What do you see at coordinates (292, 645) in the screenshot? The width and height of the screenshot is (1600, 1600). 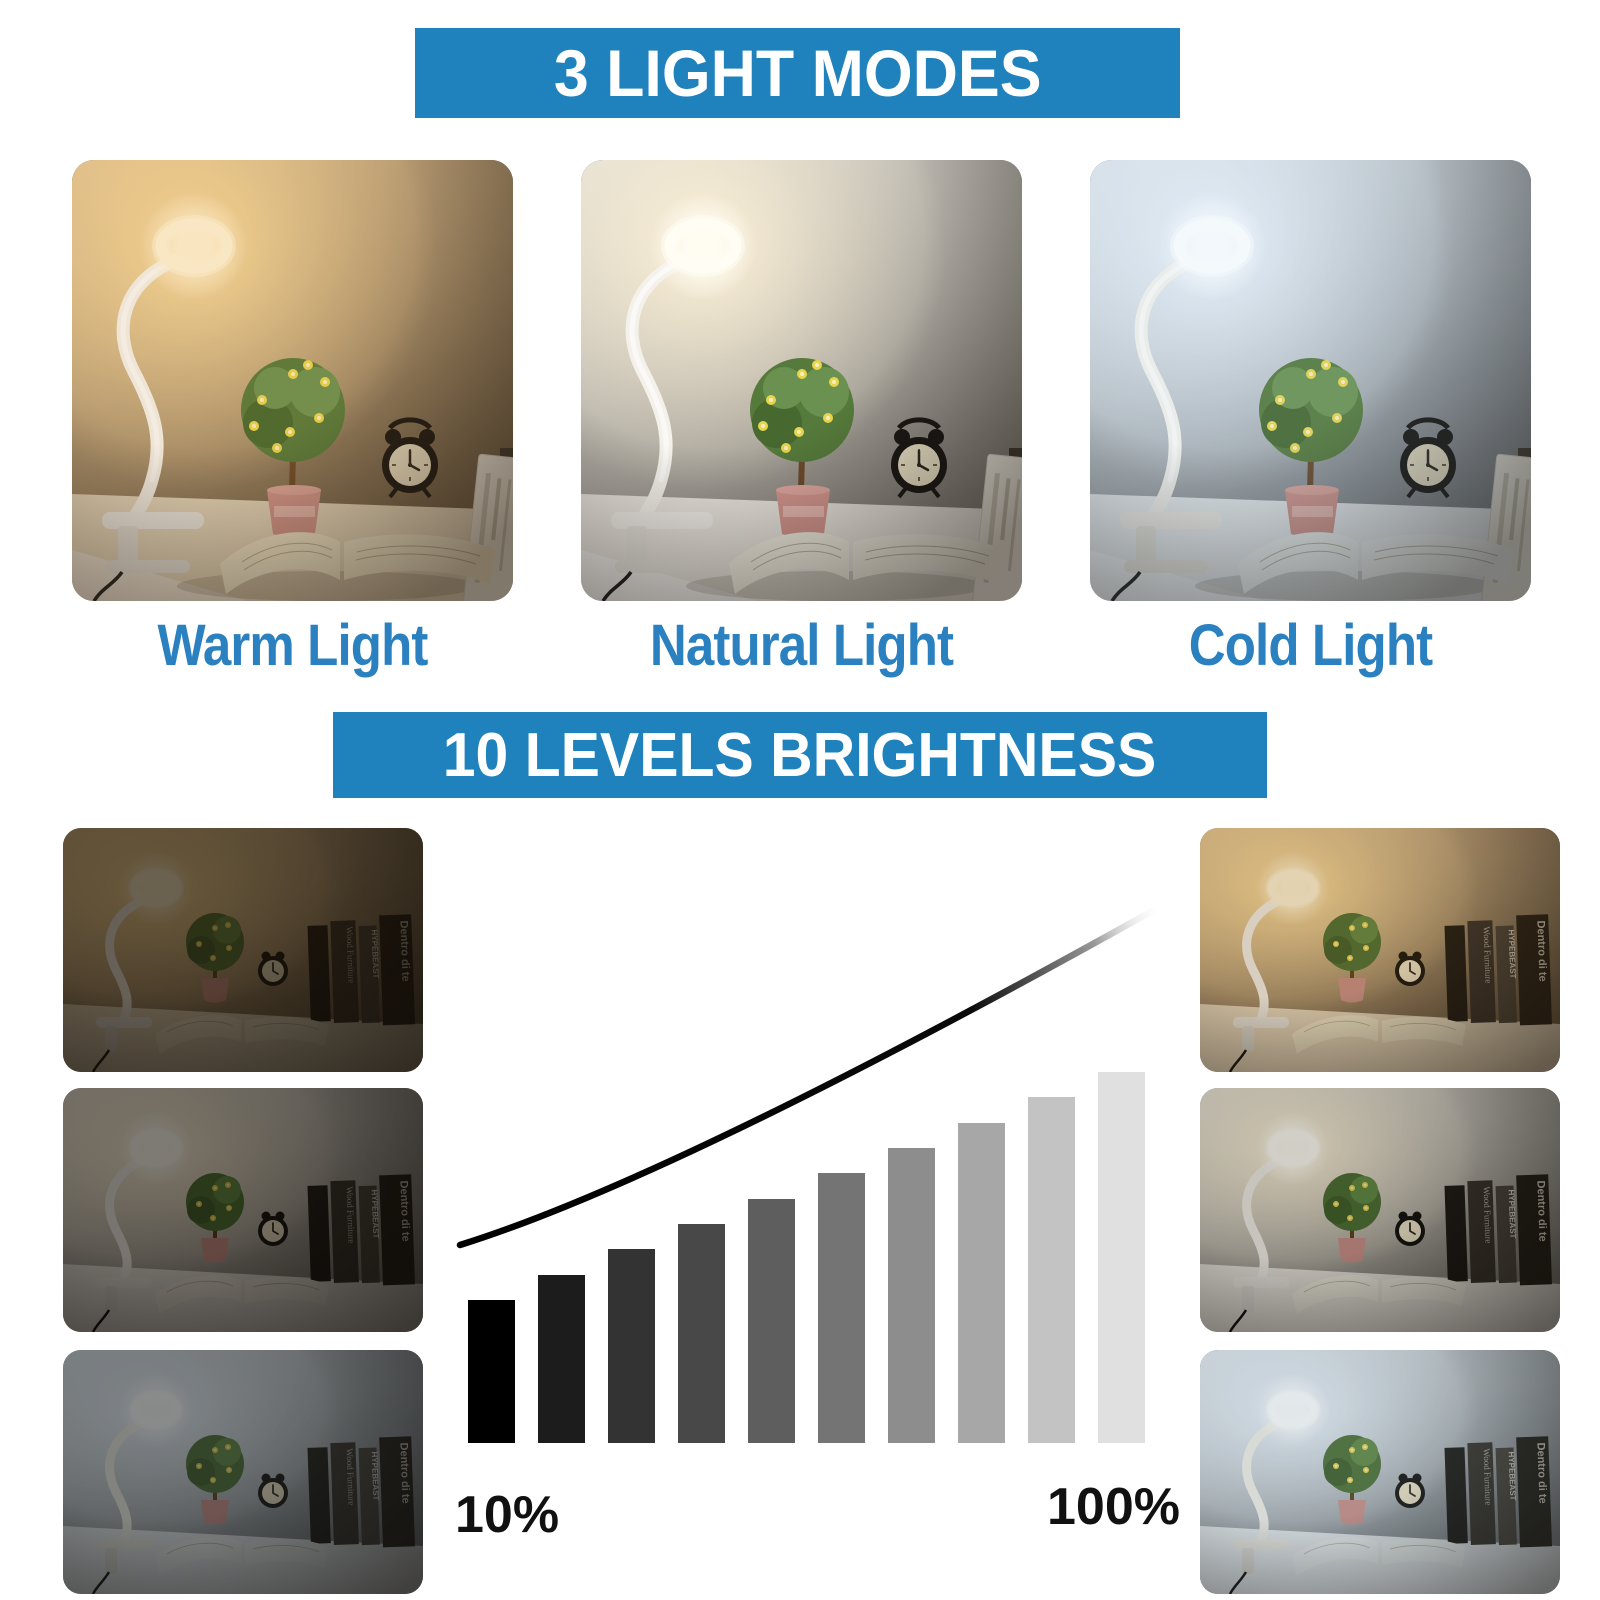 I see `caption-warm-light: Warm Light` at bounding box center [292, 645].